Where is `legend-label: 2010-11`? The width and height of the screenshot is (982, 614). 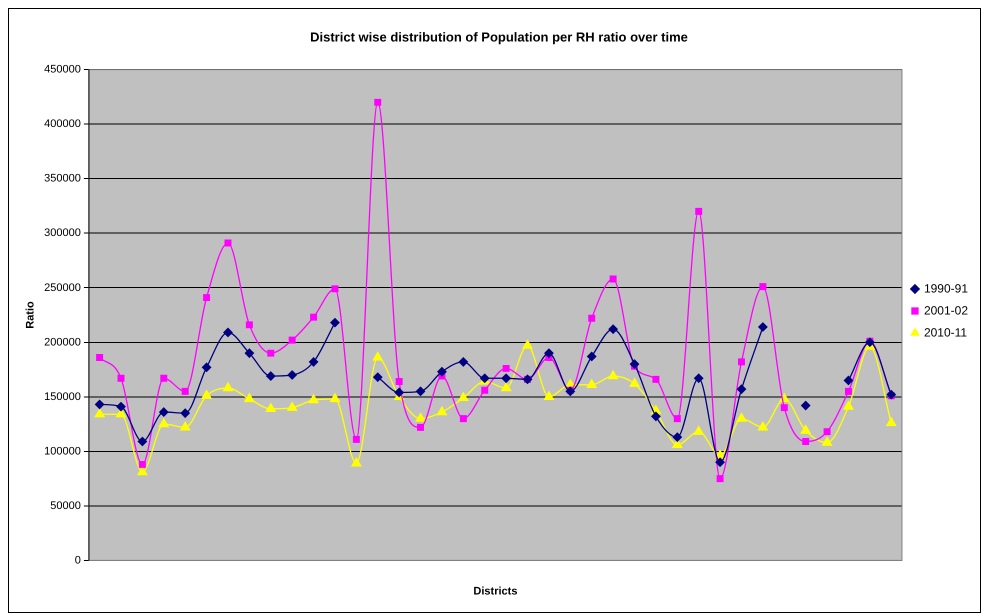
legend-label: 2010-11 is located at coordinates (946, 332).